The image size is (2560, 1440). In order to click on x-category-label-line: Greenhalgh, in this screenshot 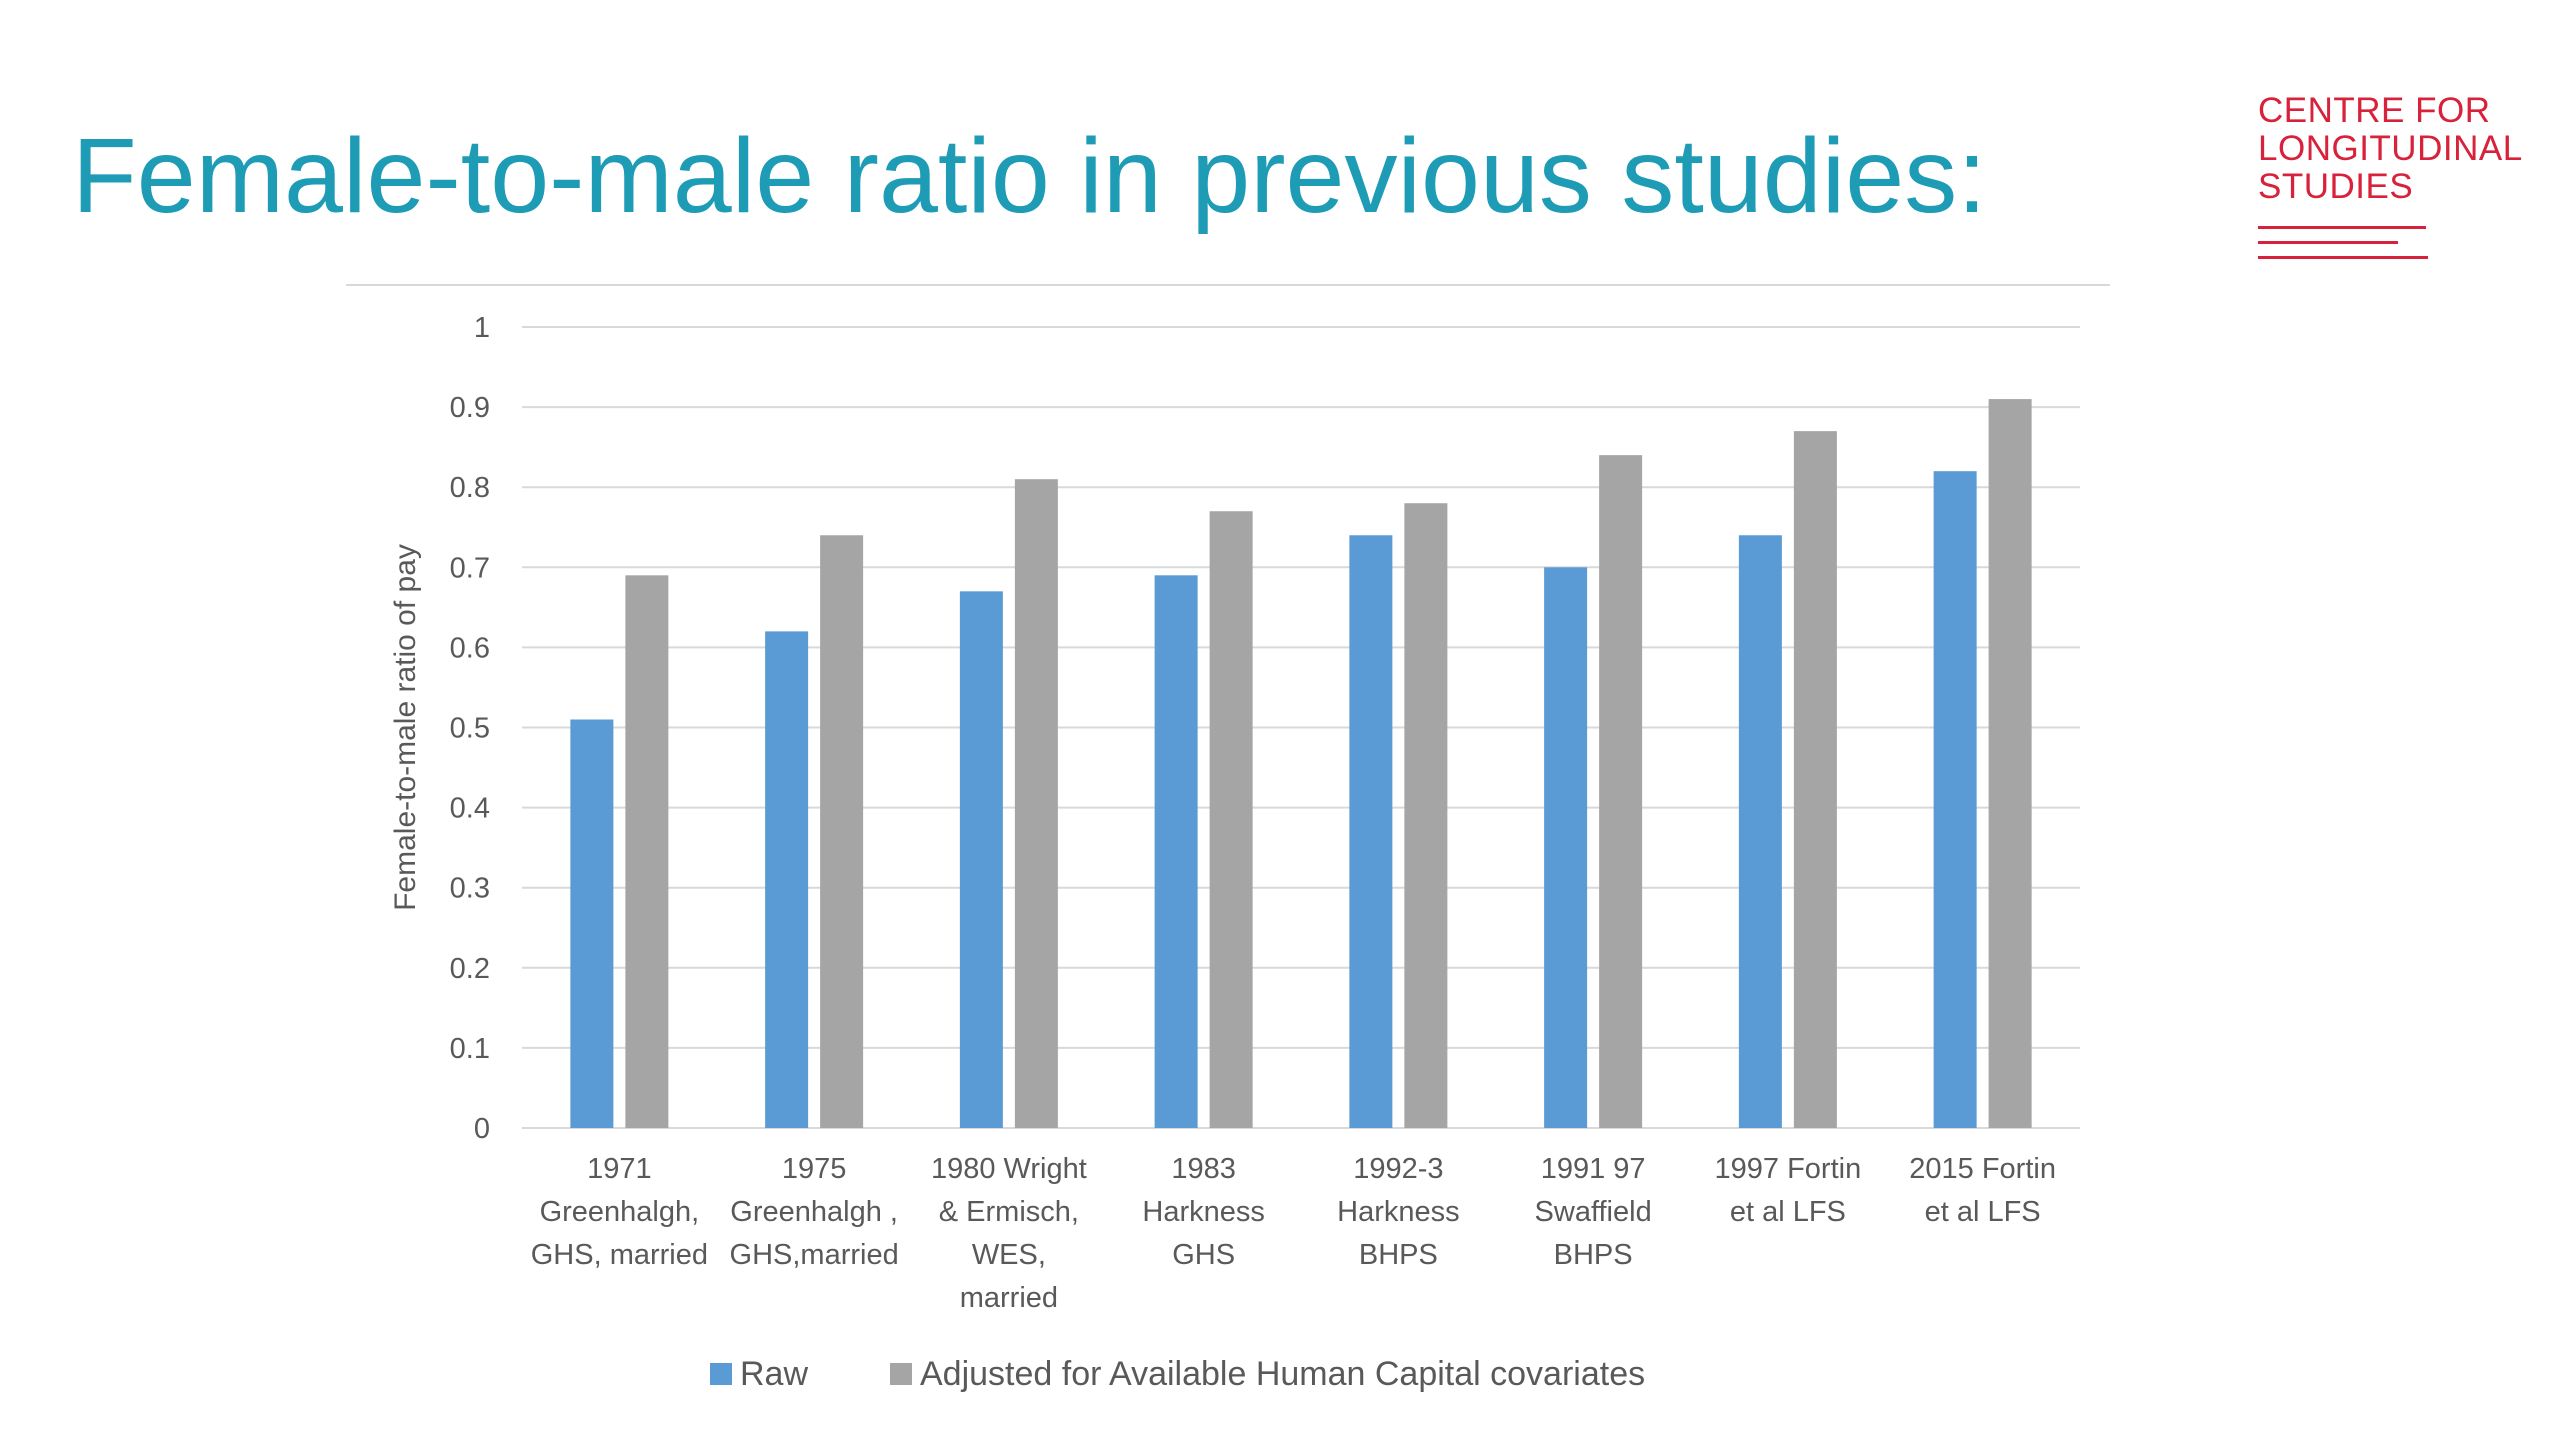, I will do `click(620, 1212)`.